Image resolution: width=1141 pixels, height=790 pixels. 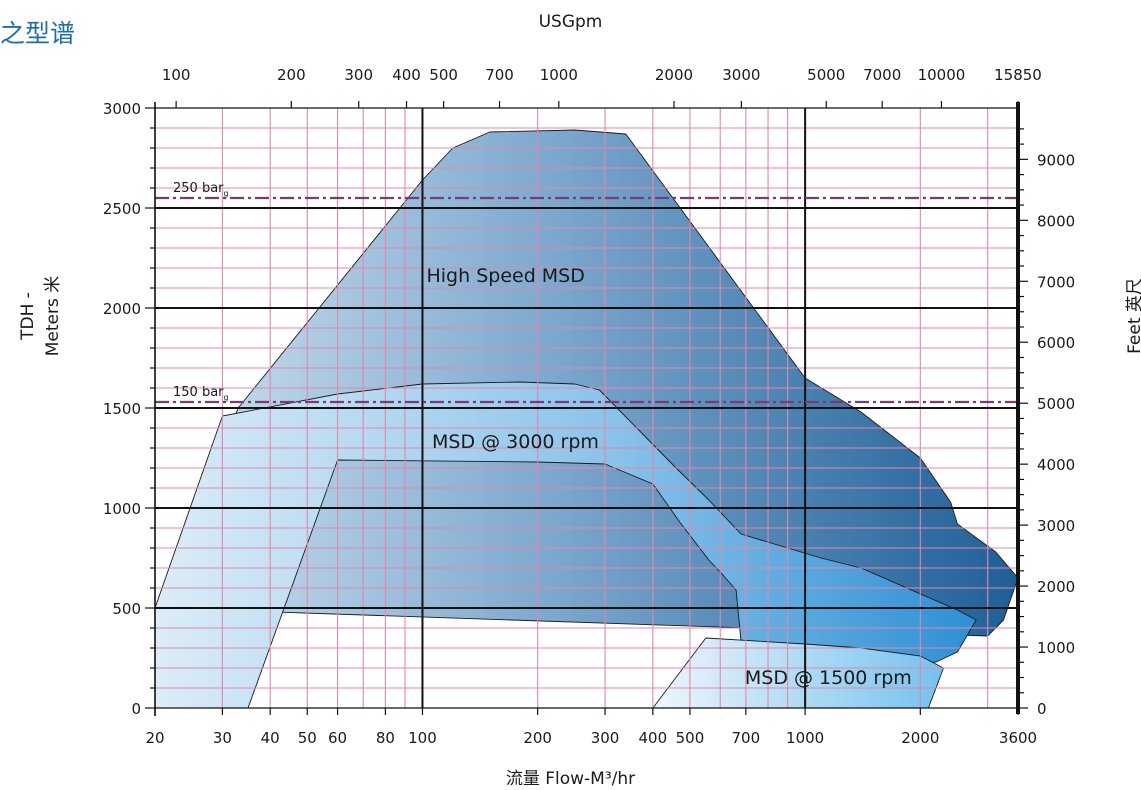 I want to click on top-tick-label: 500, so click(x=443, y=75).